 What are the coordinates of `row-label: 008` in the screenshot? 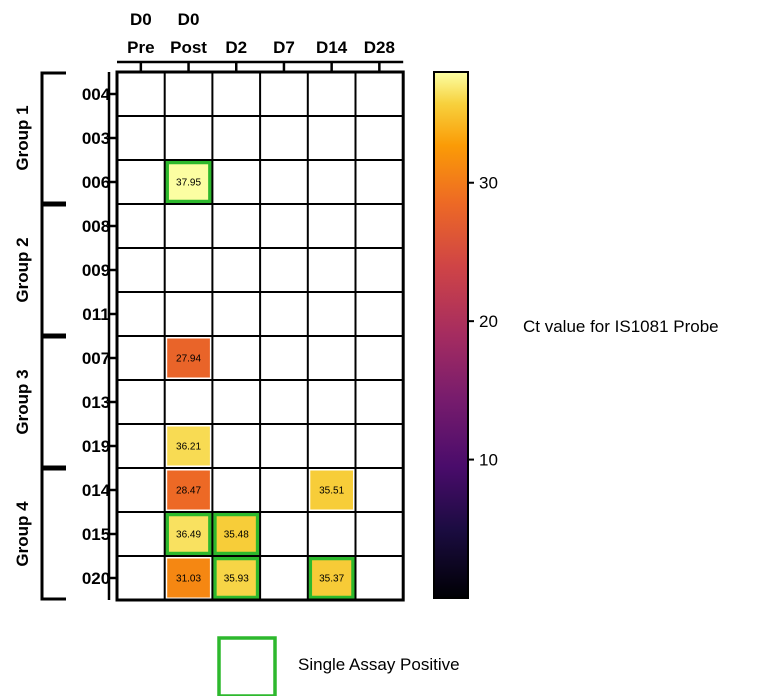 It's located at (96, 226).